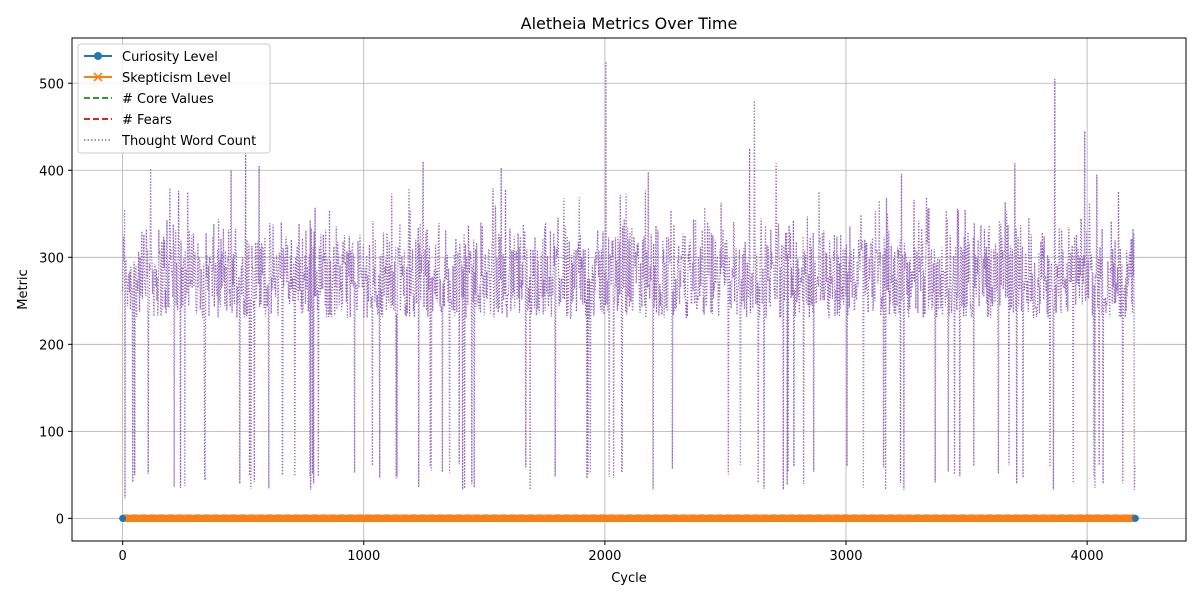 The height and width of the screenshot is (600, 1200). What do you see at coordinates (23, 289) in the screenshot?
I see `y-axis-title: Metric` at bounding box center [23, 289].